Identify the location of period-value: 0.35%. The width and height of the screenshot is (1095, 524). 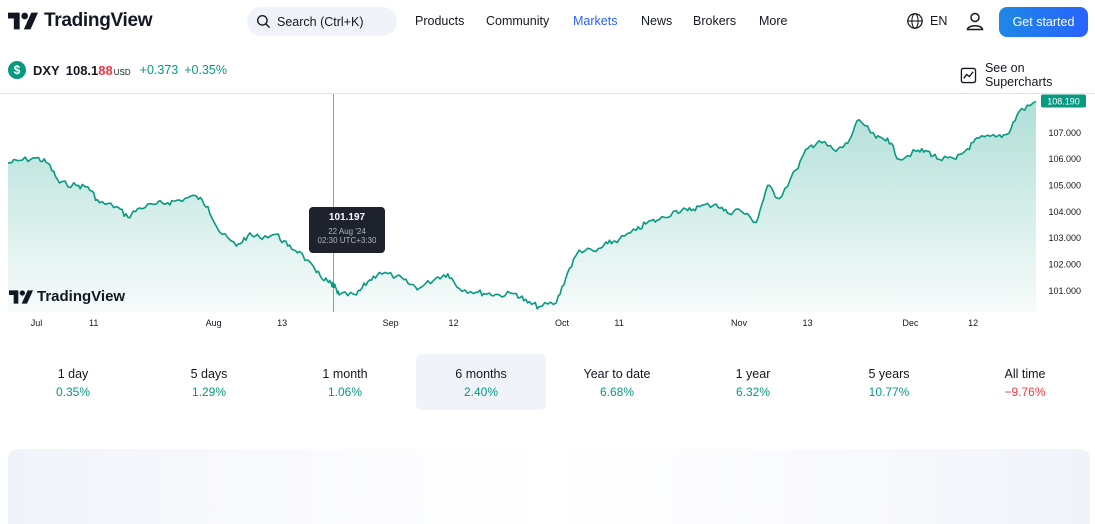
(73, 392).